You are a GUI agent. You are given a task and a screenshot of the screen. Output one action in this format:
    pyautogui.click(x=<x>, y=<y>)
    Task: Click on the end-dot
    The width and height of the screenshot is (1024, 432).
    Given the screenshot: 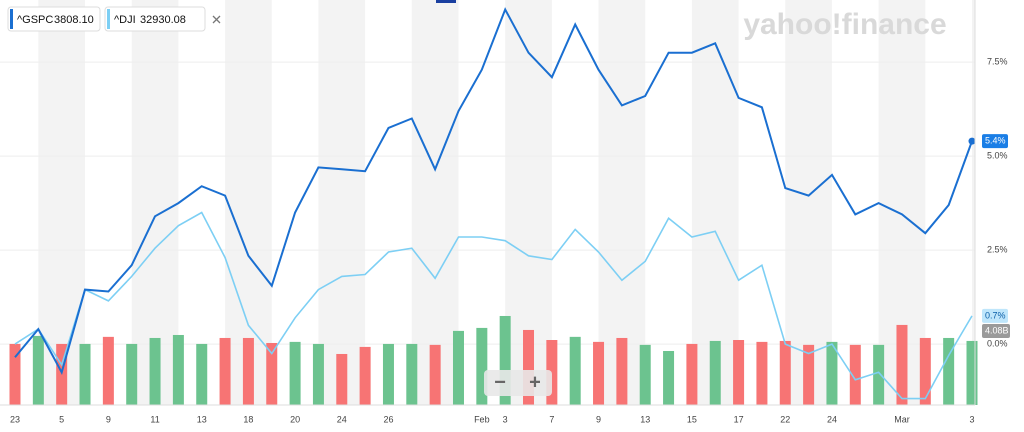 What is the action you would take?
    pyautogui.click(x=972, y=141)
    